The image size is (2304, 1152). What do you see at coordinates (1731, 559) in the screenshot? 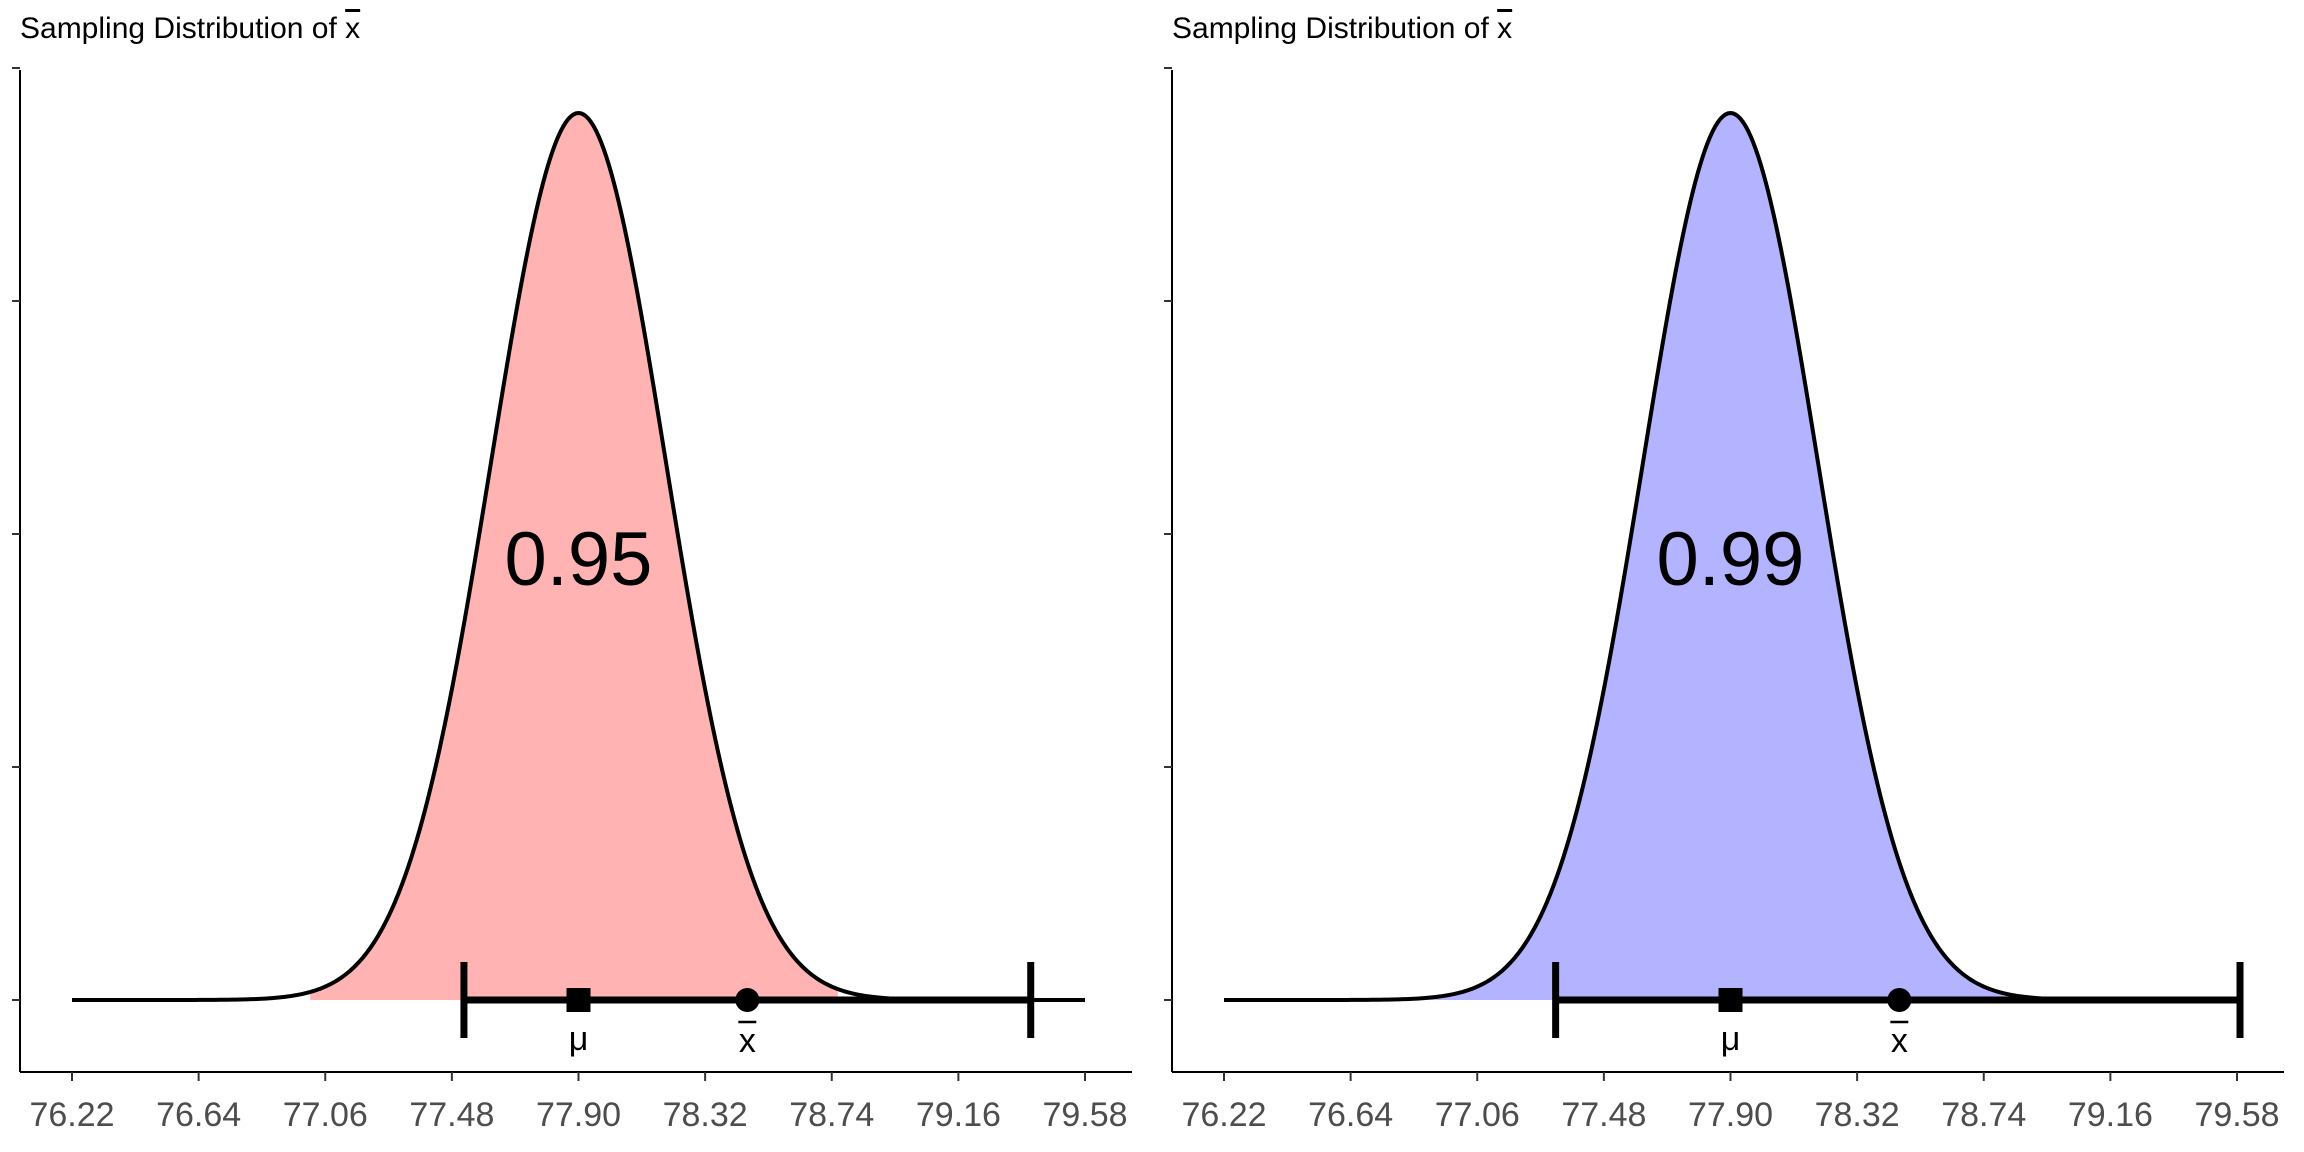
I see `area-probability-label: 0.99` at bounding box center [1731, 559].